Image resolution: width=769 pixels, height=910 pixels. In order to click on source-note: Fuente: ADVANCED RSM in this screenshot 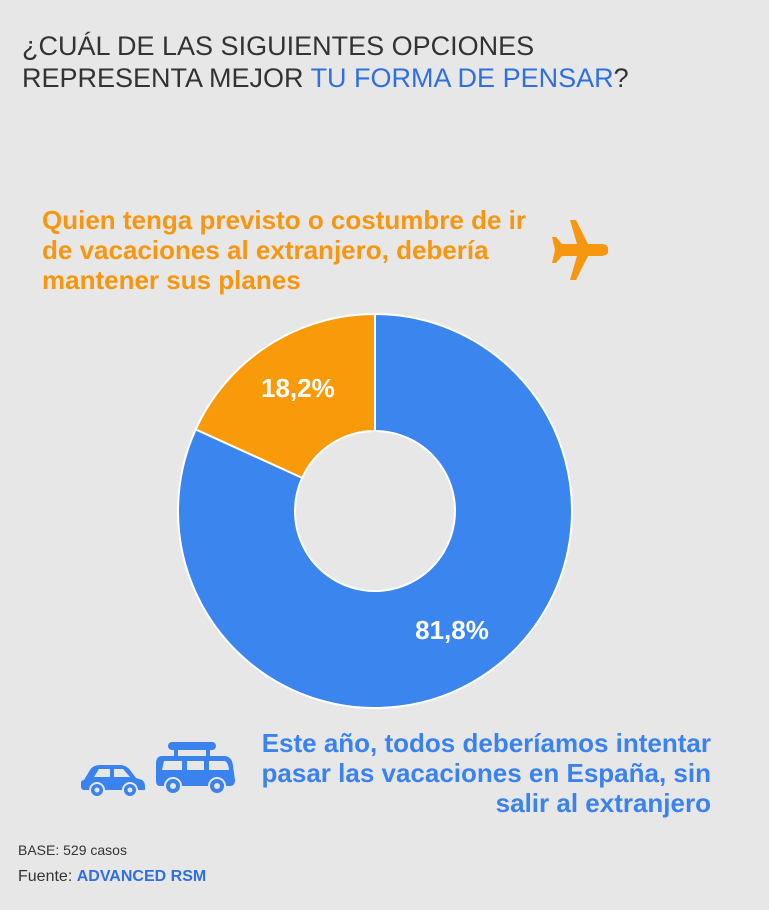, I will do `click(112, 877)`.